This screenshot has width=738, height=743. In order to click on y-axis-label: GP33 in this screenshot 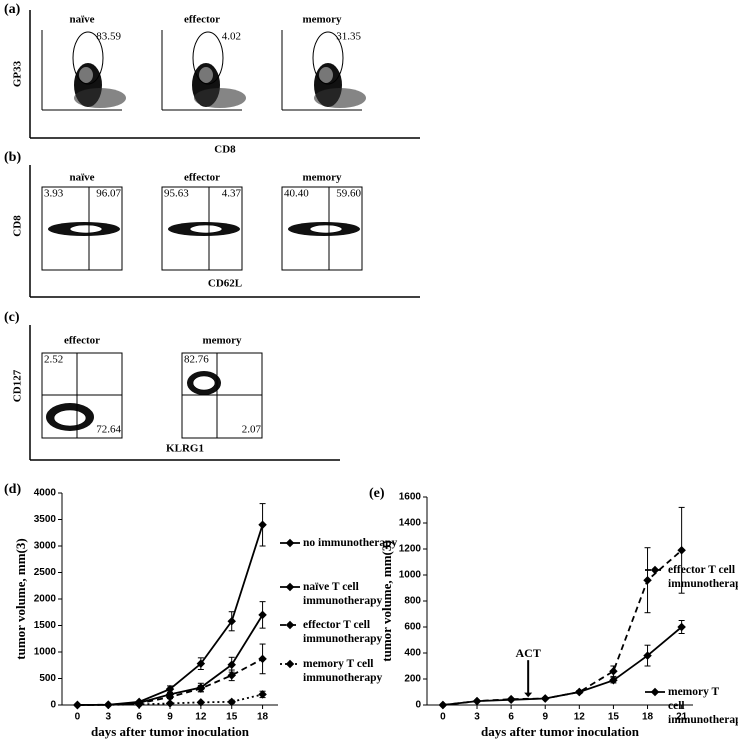, I will do `click(18, 73)`.